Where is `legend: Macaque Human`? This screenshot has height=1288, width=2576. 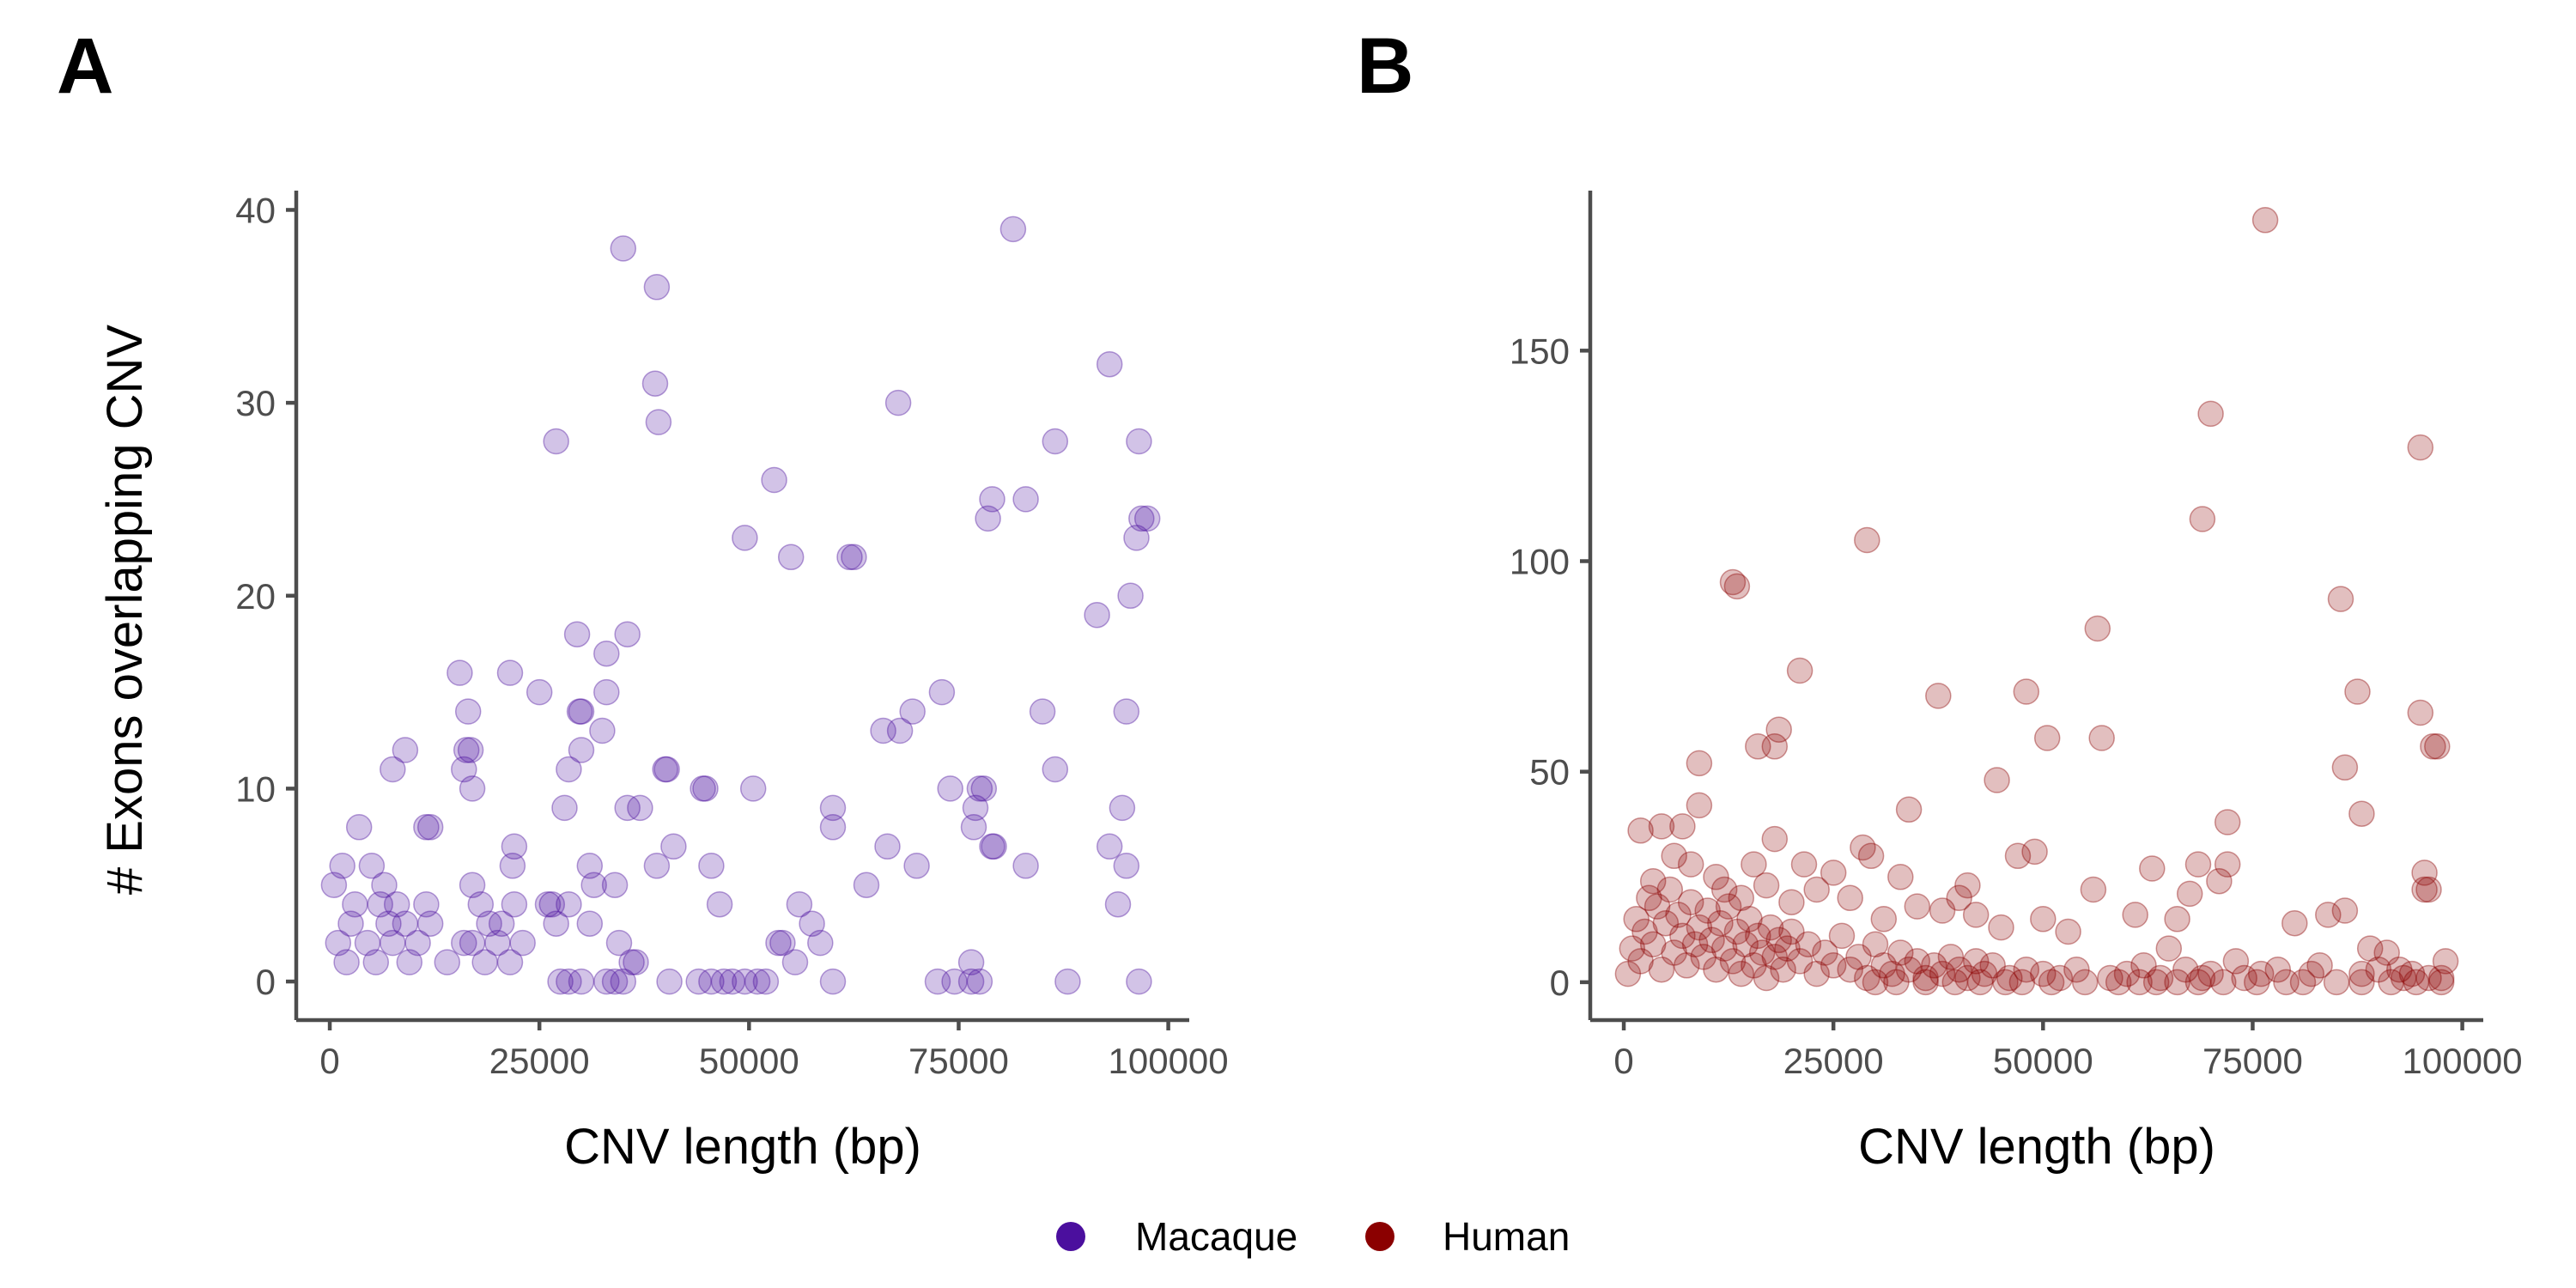
legend: Macaque Human is located at coordinates (1313, 1236).